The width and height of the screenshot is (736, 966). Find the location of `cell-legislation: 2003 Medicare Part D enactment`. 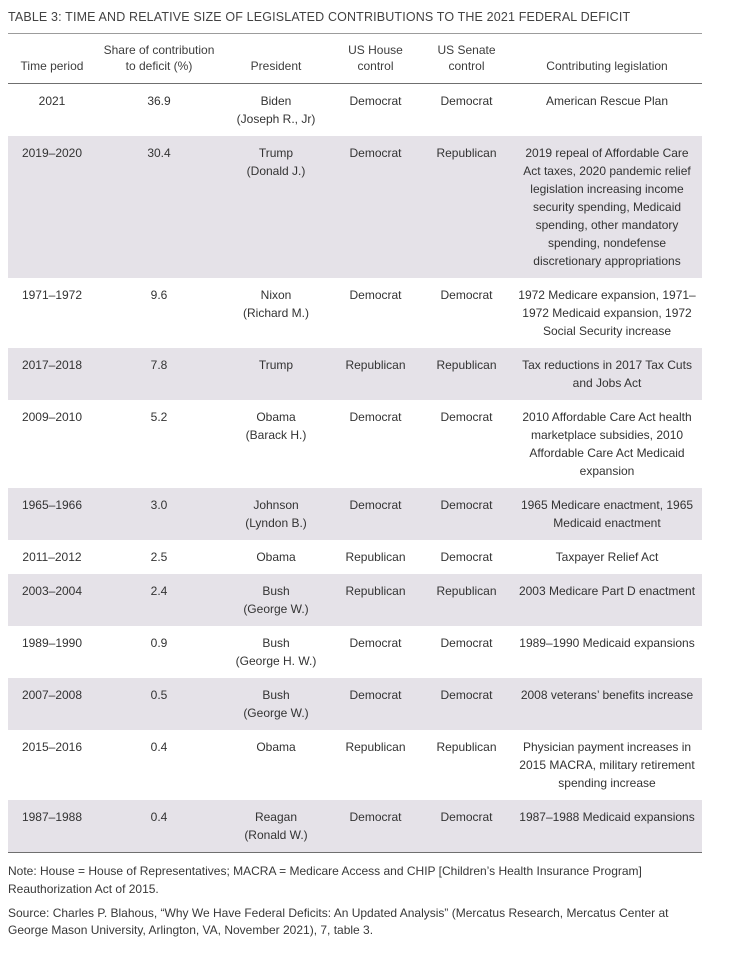

cell-legislation: 2003 Medicare Part D enactment is located at coordinates (607, 600).